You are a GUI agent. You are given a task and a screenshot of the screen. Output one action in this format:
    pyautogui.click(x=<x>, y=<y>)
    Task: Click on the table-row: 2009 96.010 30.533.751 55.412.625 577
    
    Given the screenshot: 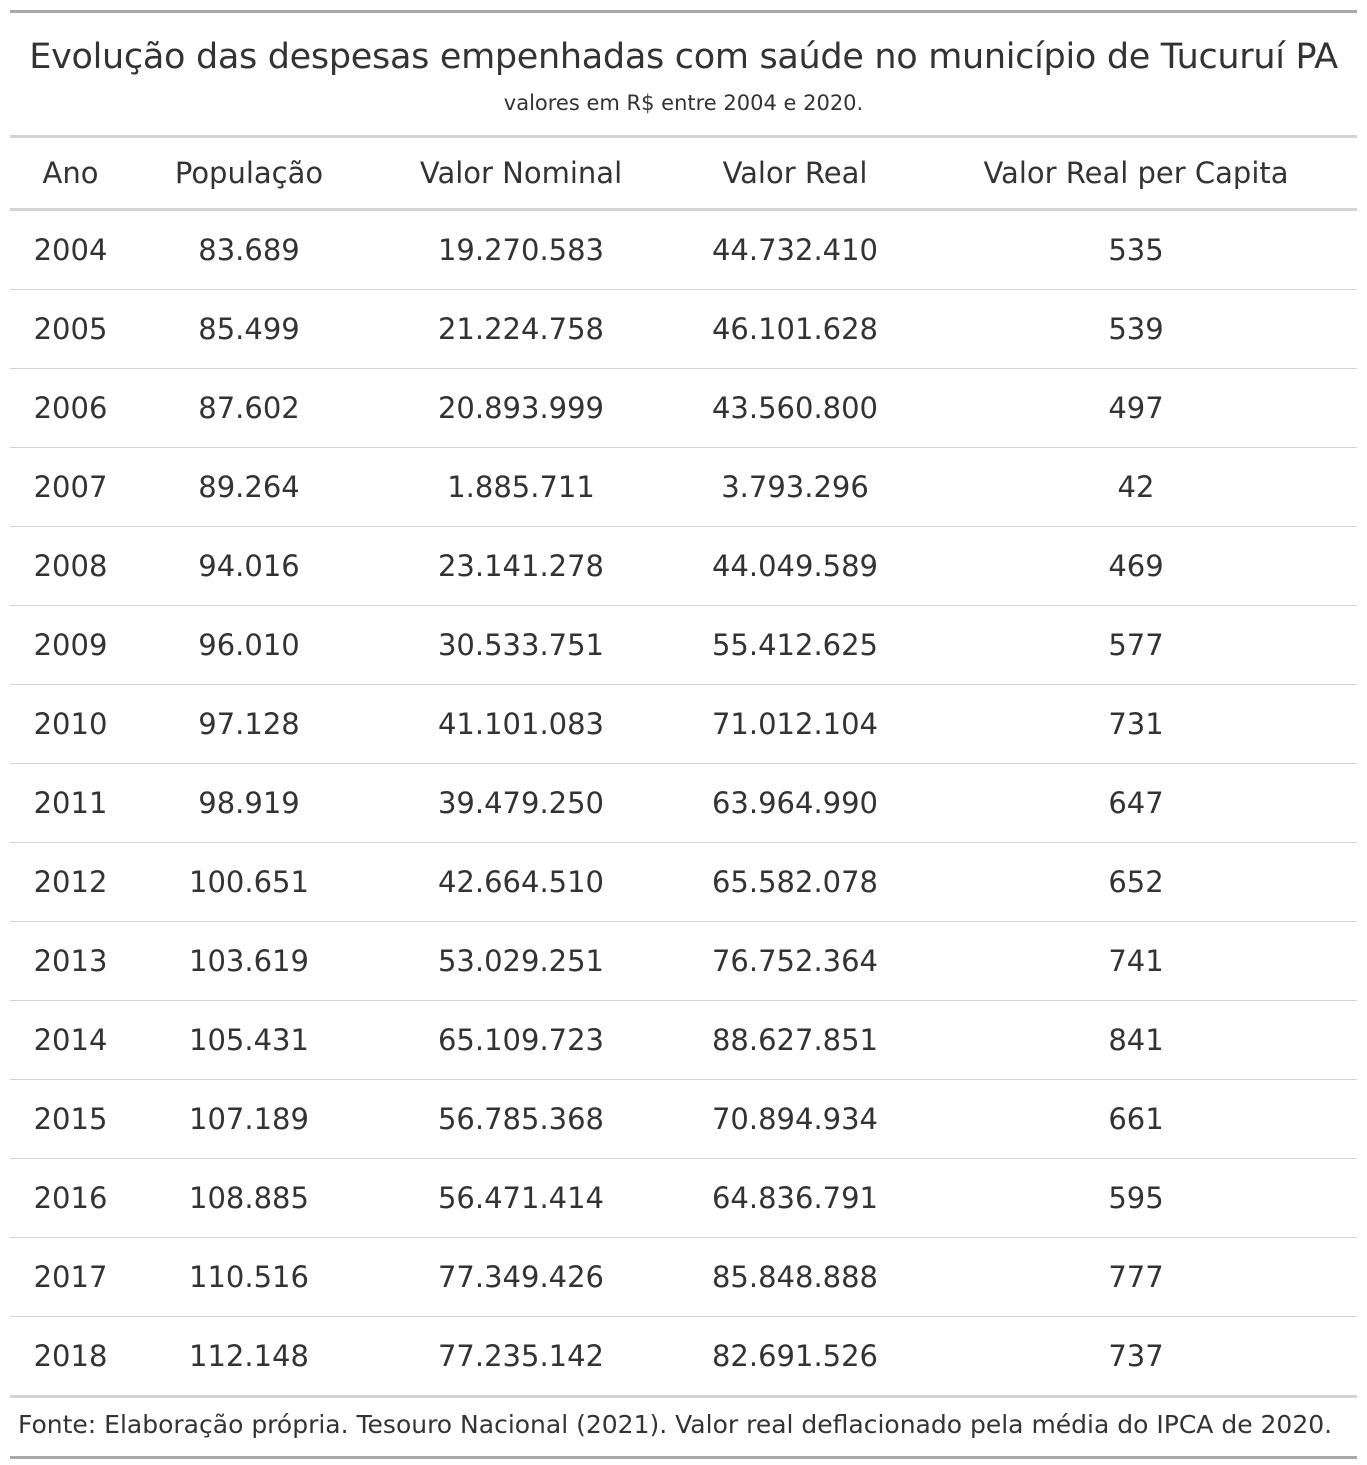 What is the action you would take?
    pyautogui.click(x=683, y=645)
    